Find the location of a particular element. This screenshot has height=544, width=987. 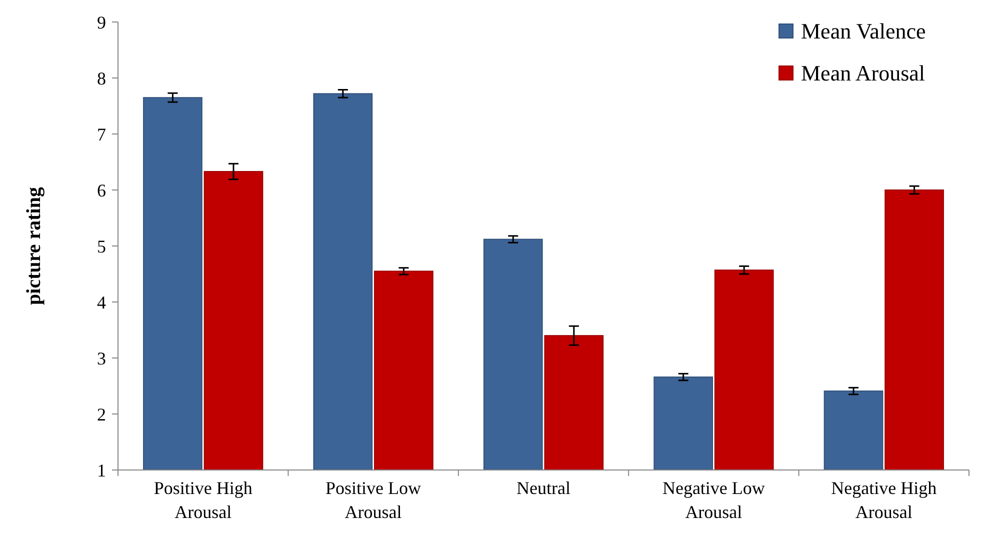

y-tick-label: 5 is located at coordinates (101, 246).